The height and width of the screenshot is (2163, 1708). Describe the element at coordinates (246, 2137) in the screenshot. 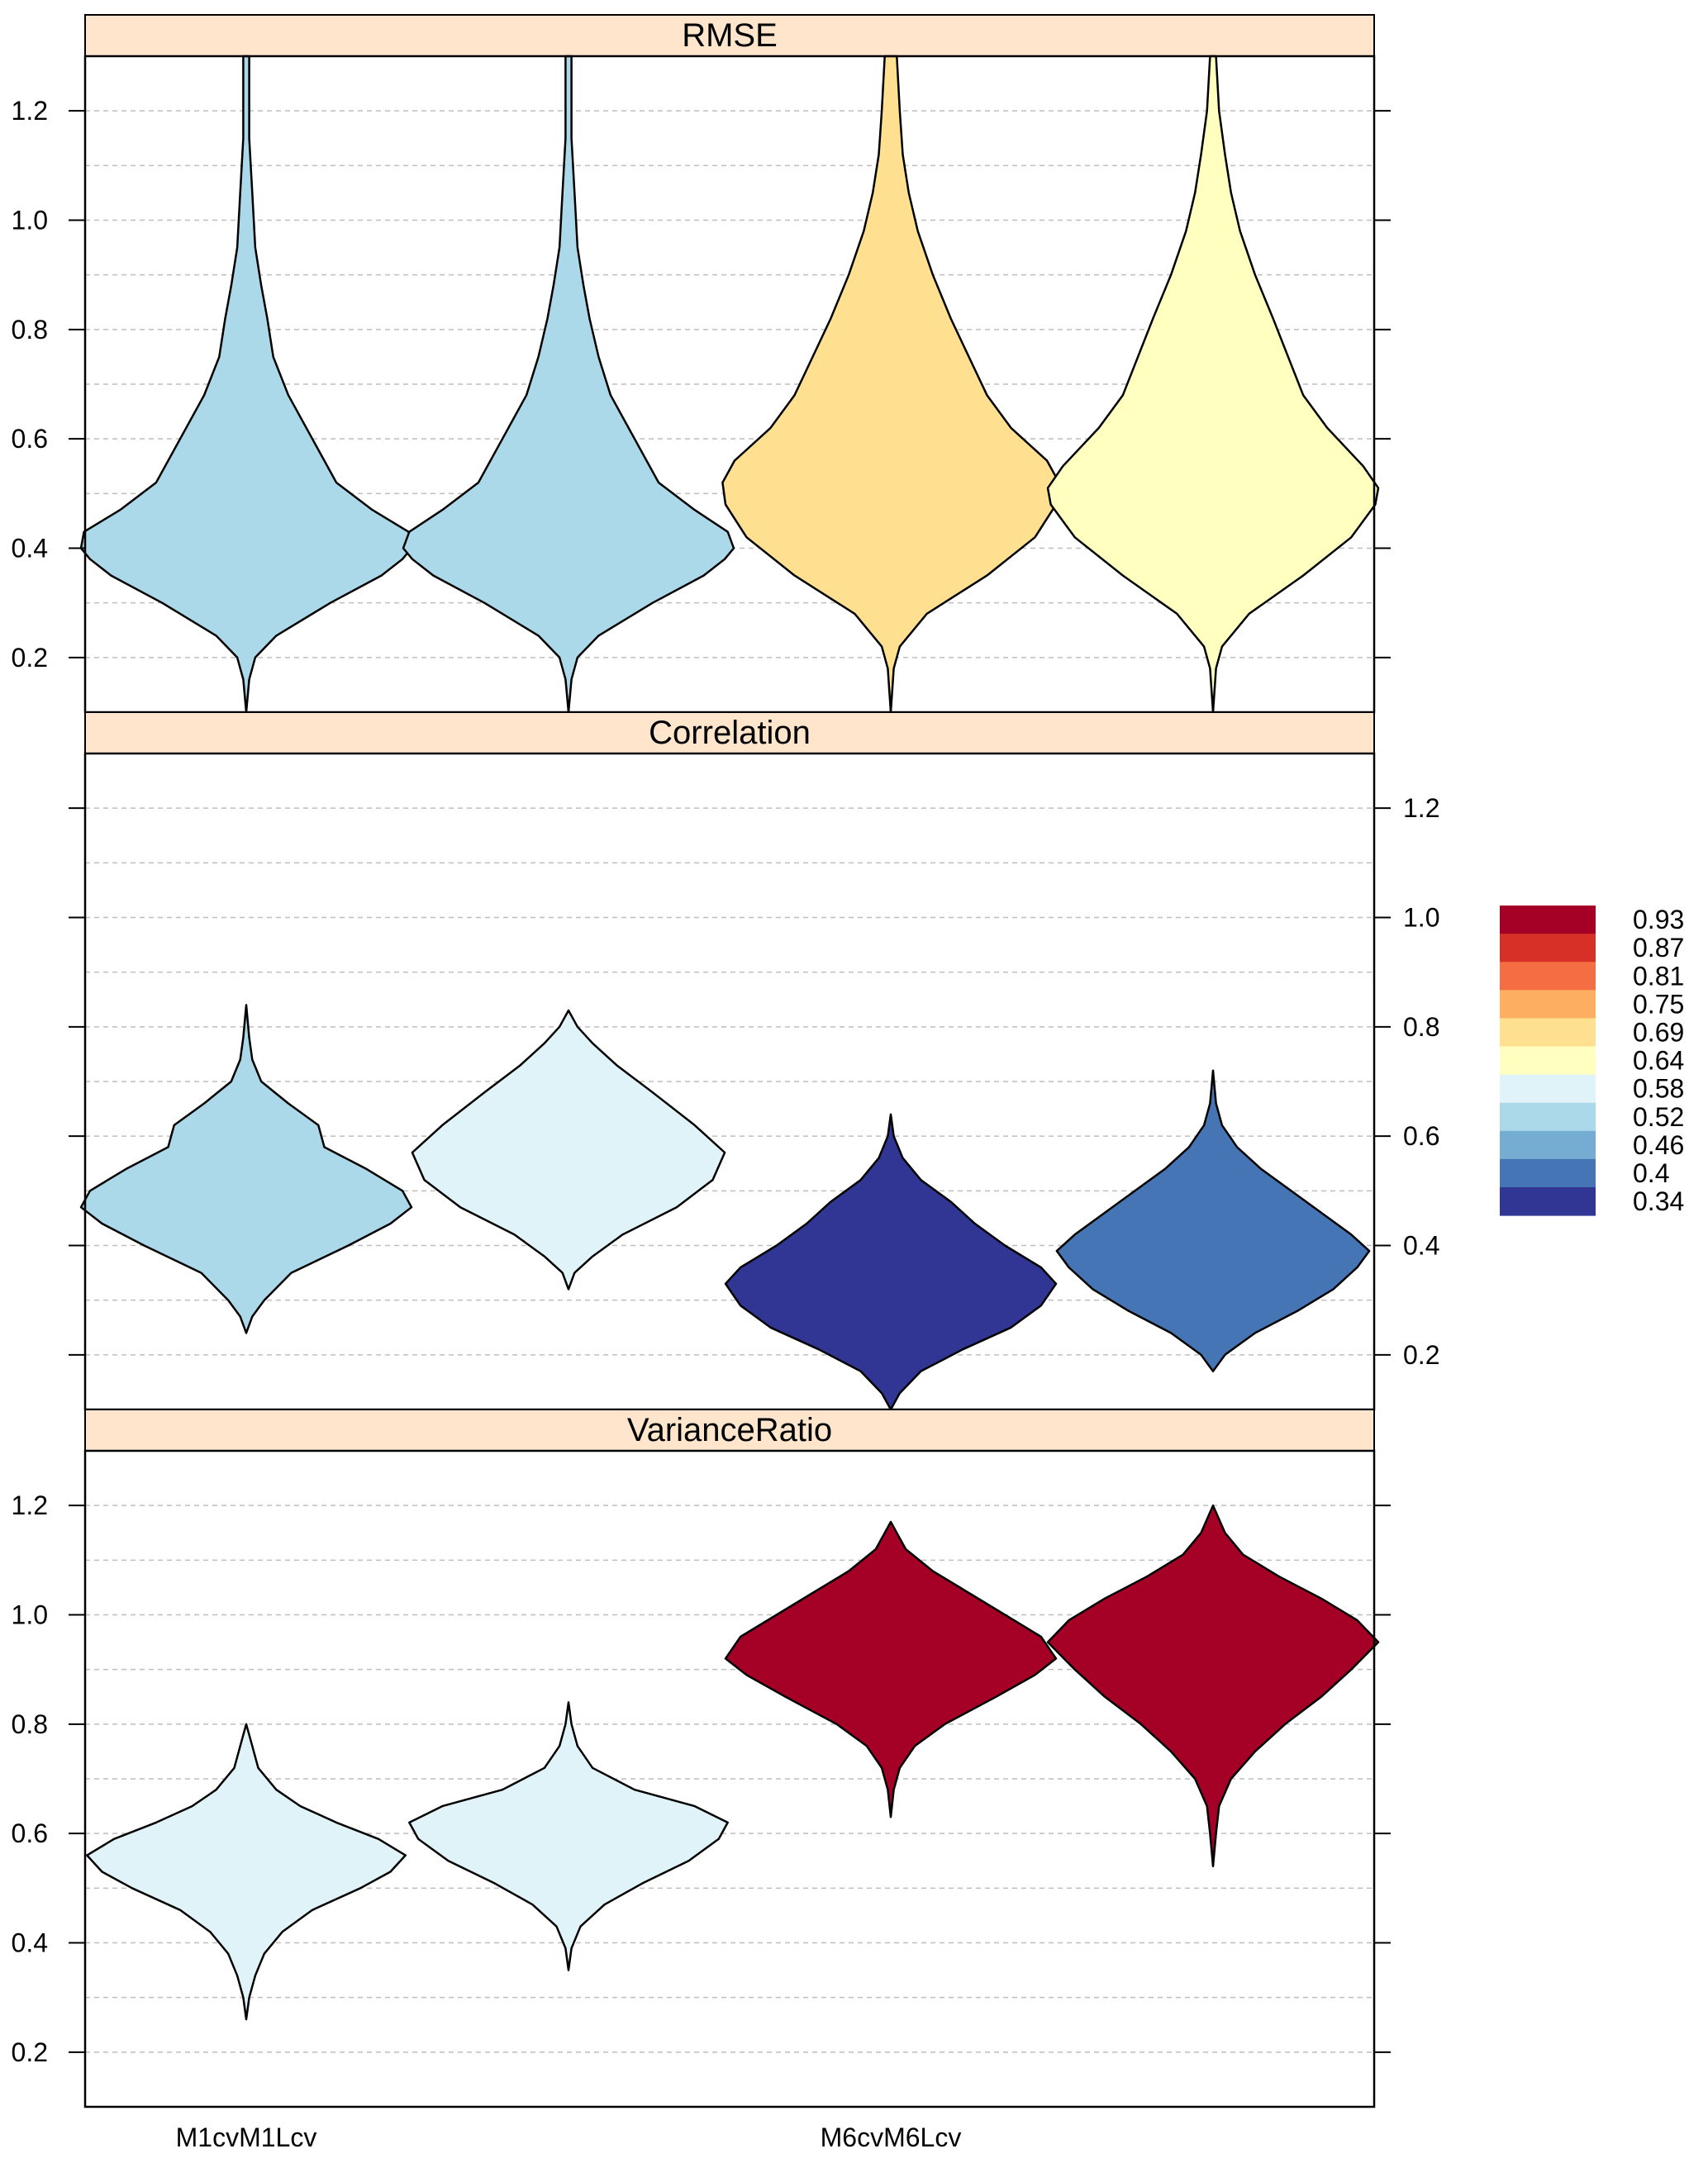

I see `category-label: M1cvM1Lcv` at that location.